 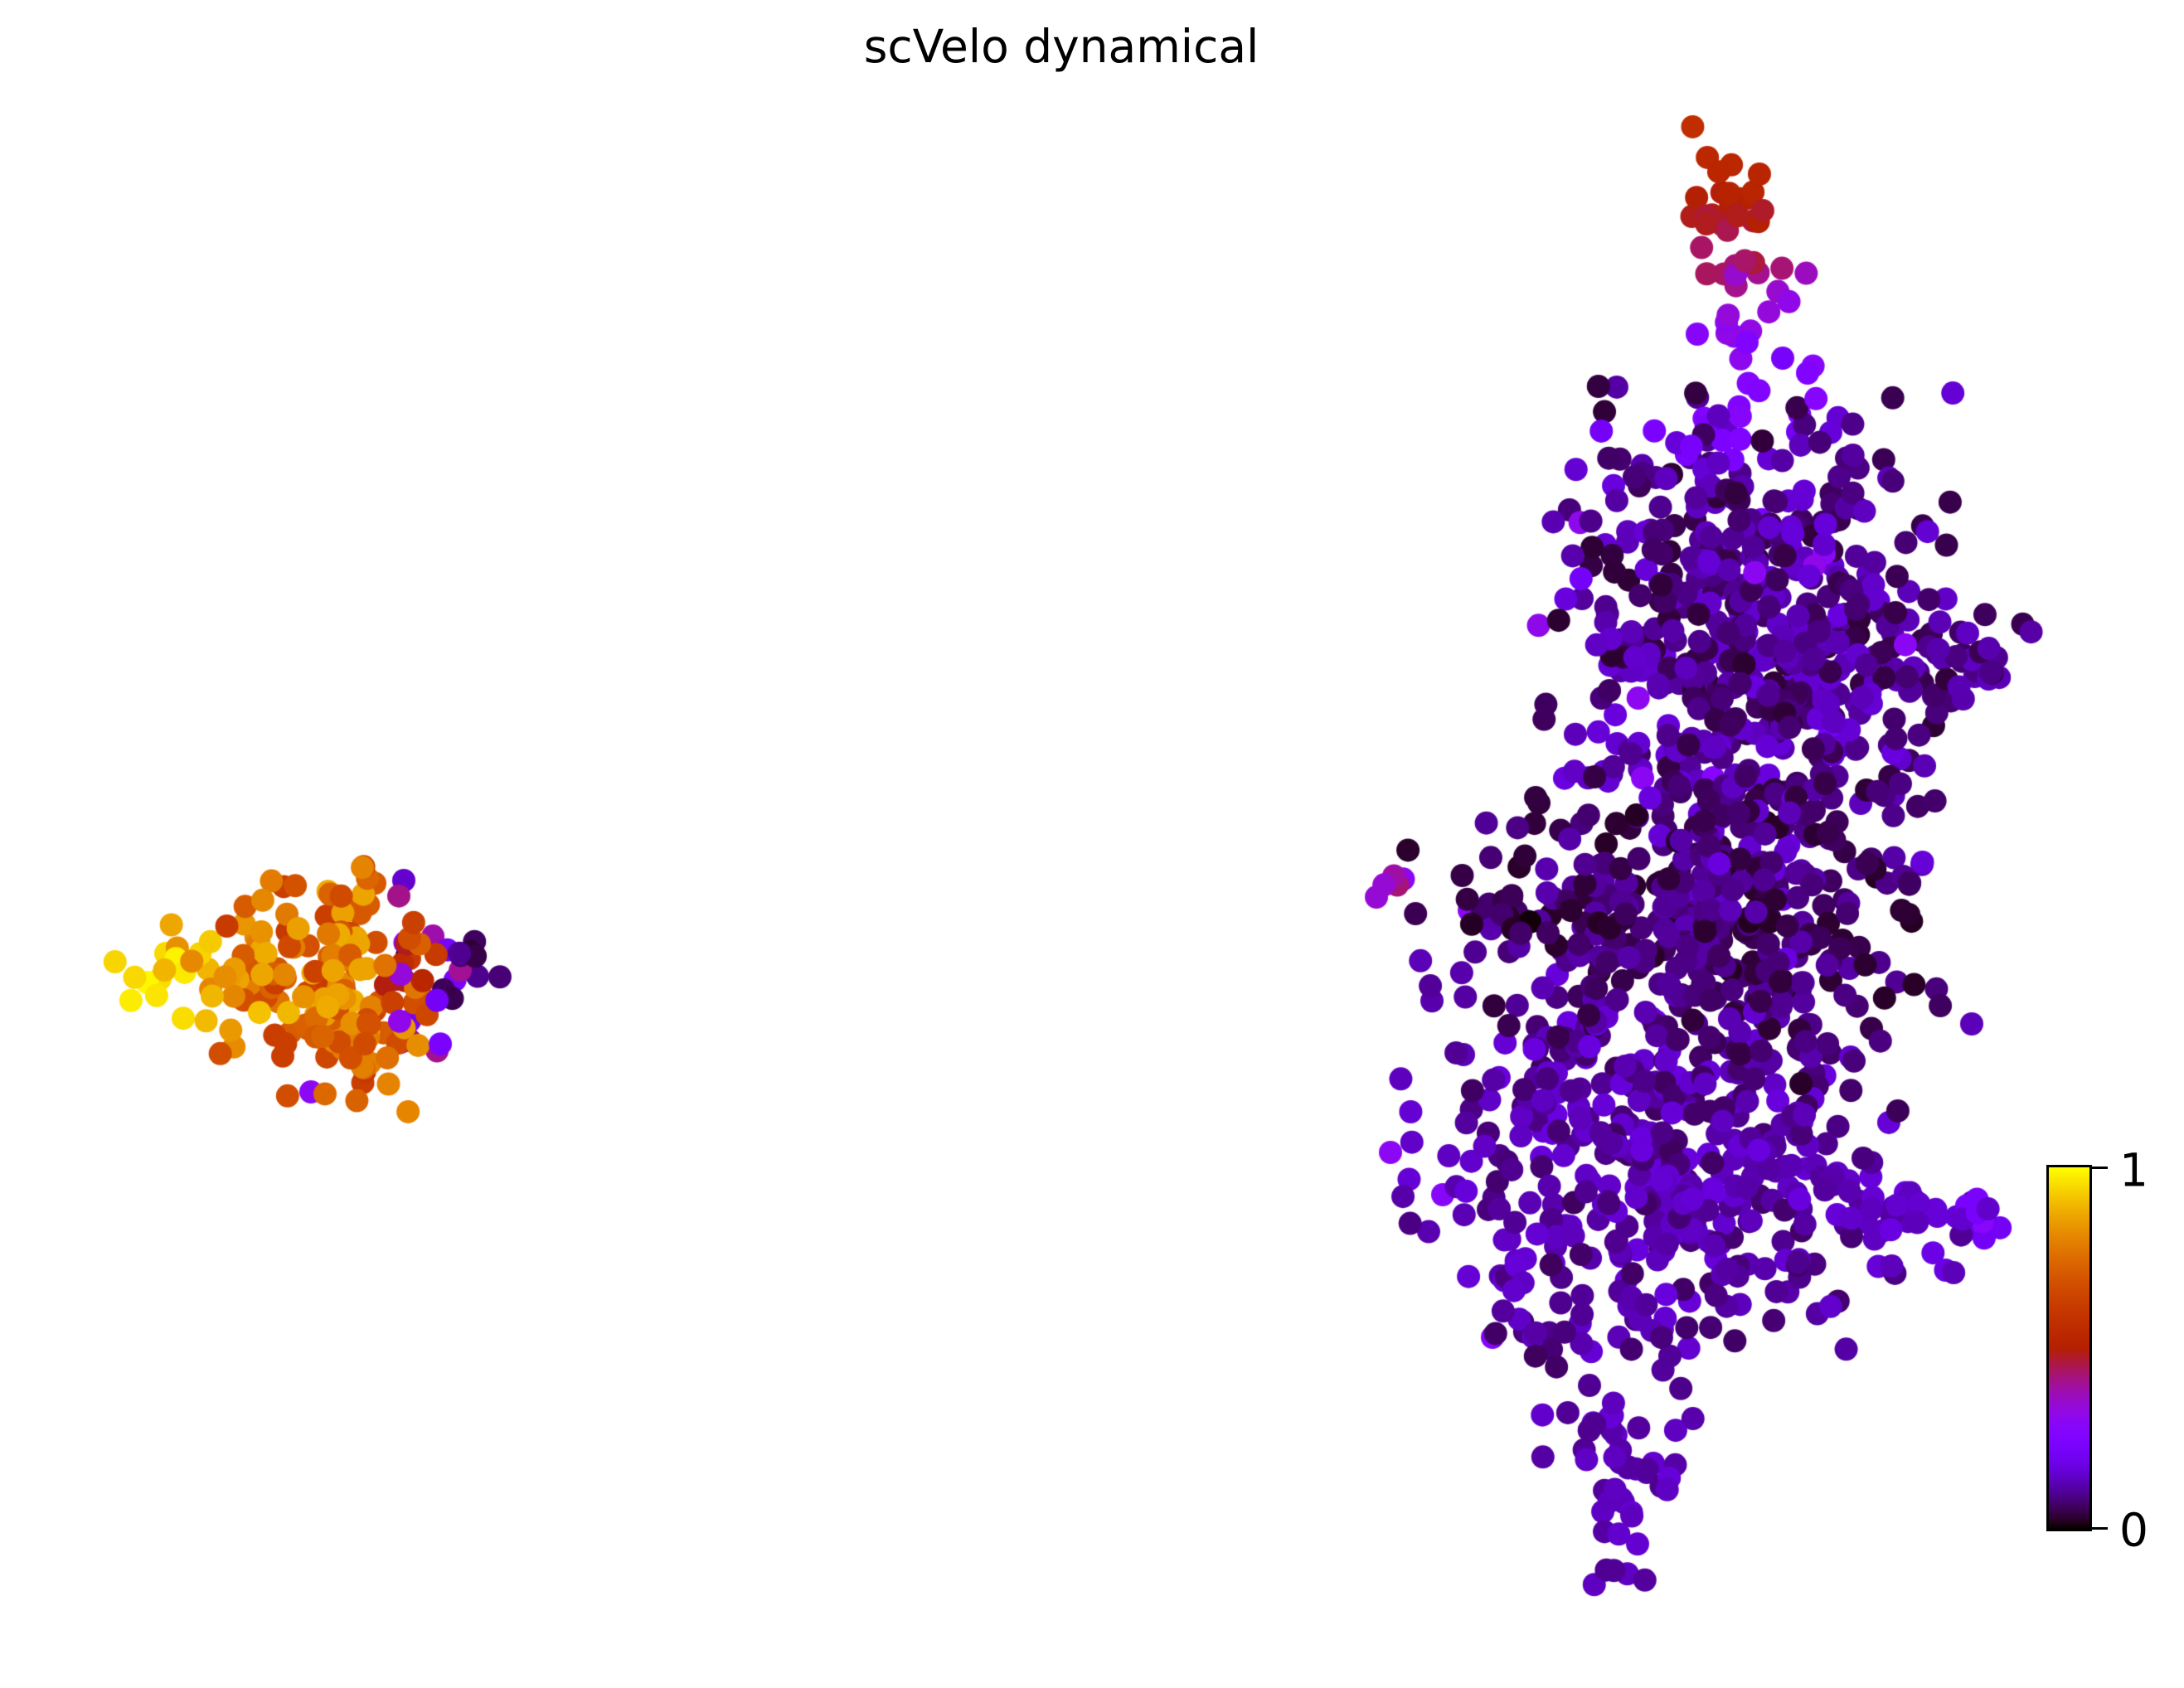 I want to click on colorbar-max-label: 1, so click(x=2133, y=1170).